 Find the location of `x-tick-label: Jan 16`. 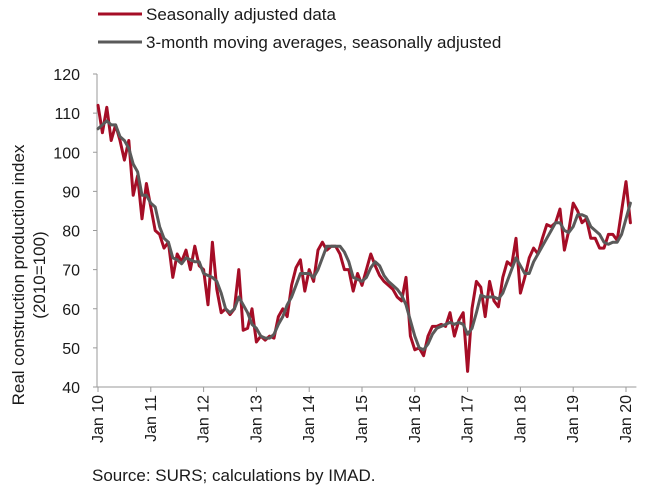

x-tick-label: Jan 16 is located at coordinates (415, 419).